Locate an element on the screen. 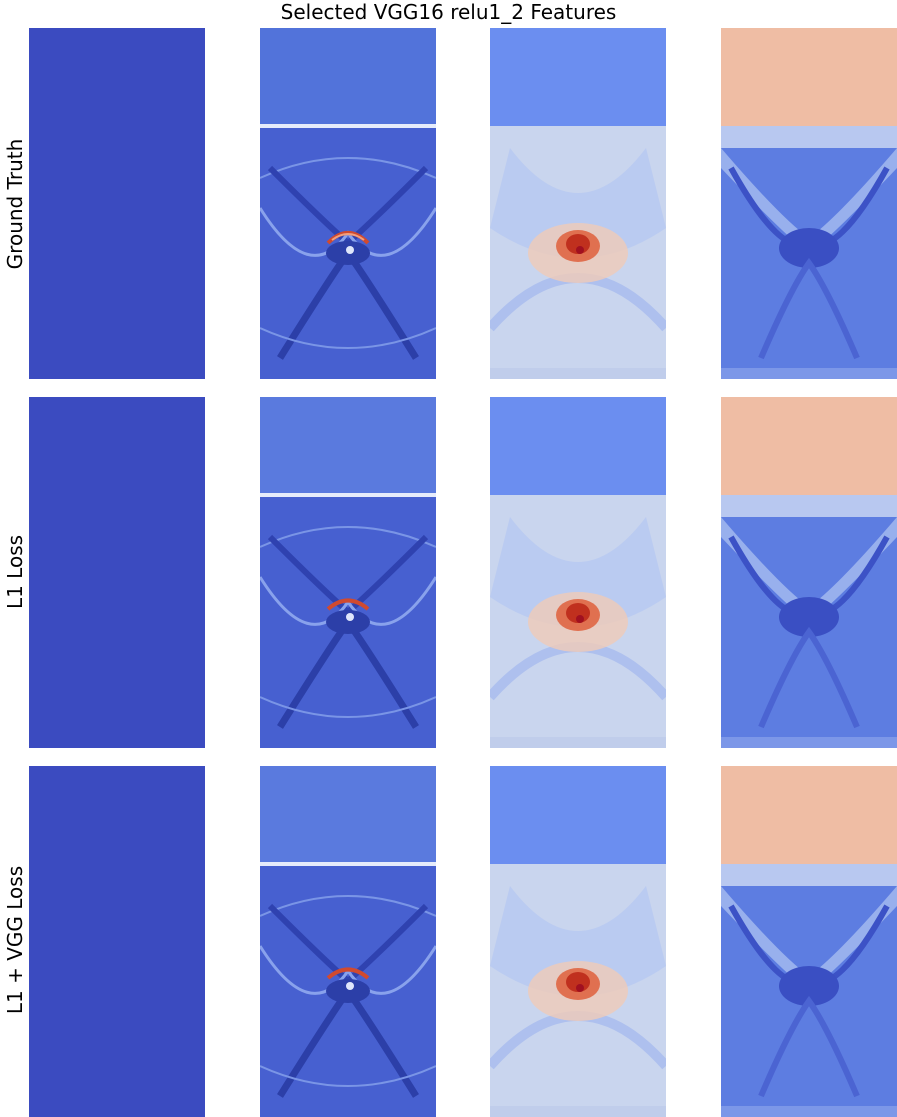 This screenshot has height=1117, width=897. row-label-l1-loss: L1 Loss is located at coordinates (15, 572).